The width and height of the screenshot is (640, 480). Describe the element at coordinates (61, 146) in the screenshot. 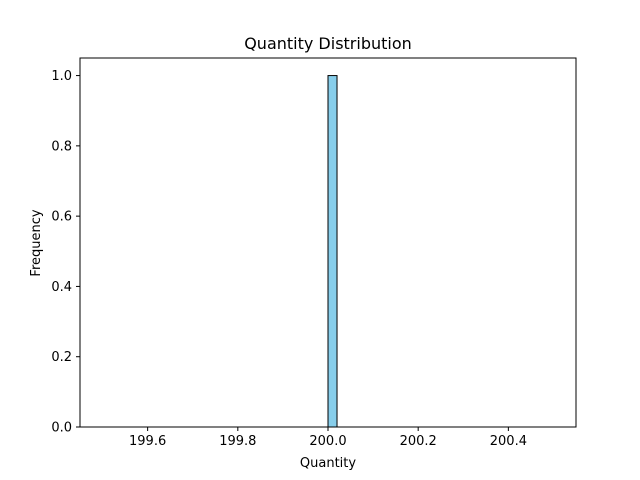

I see `y-tick-label: 0.8` at that location.